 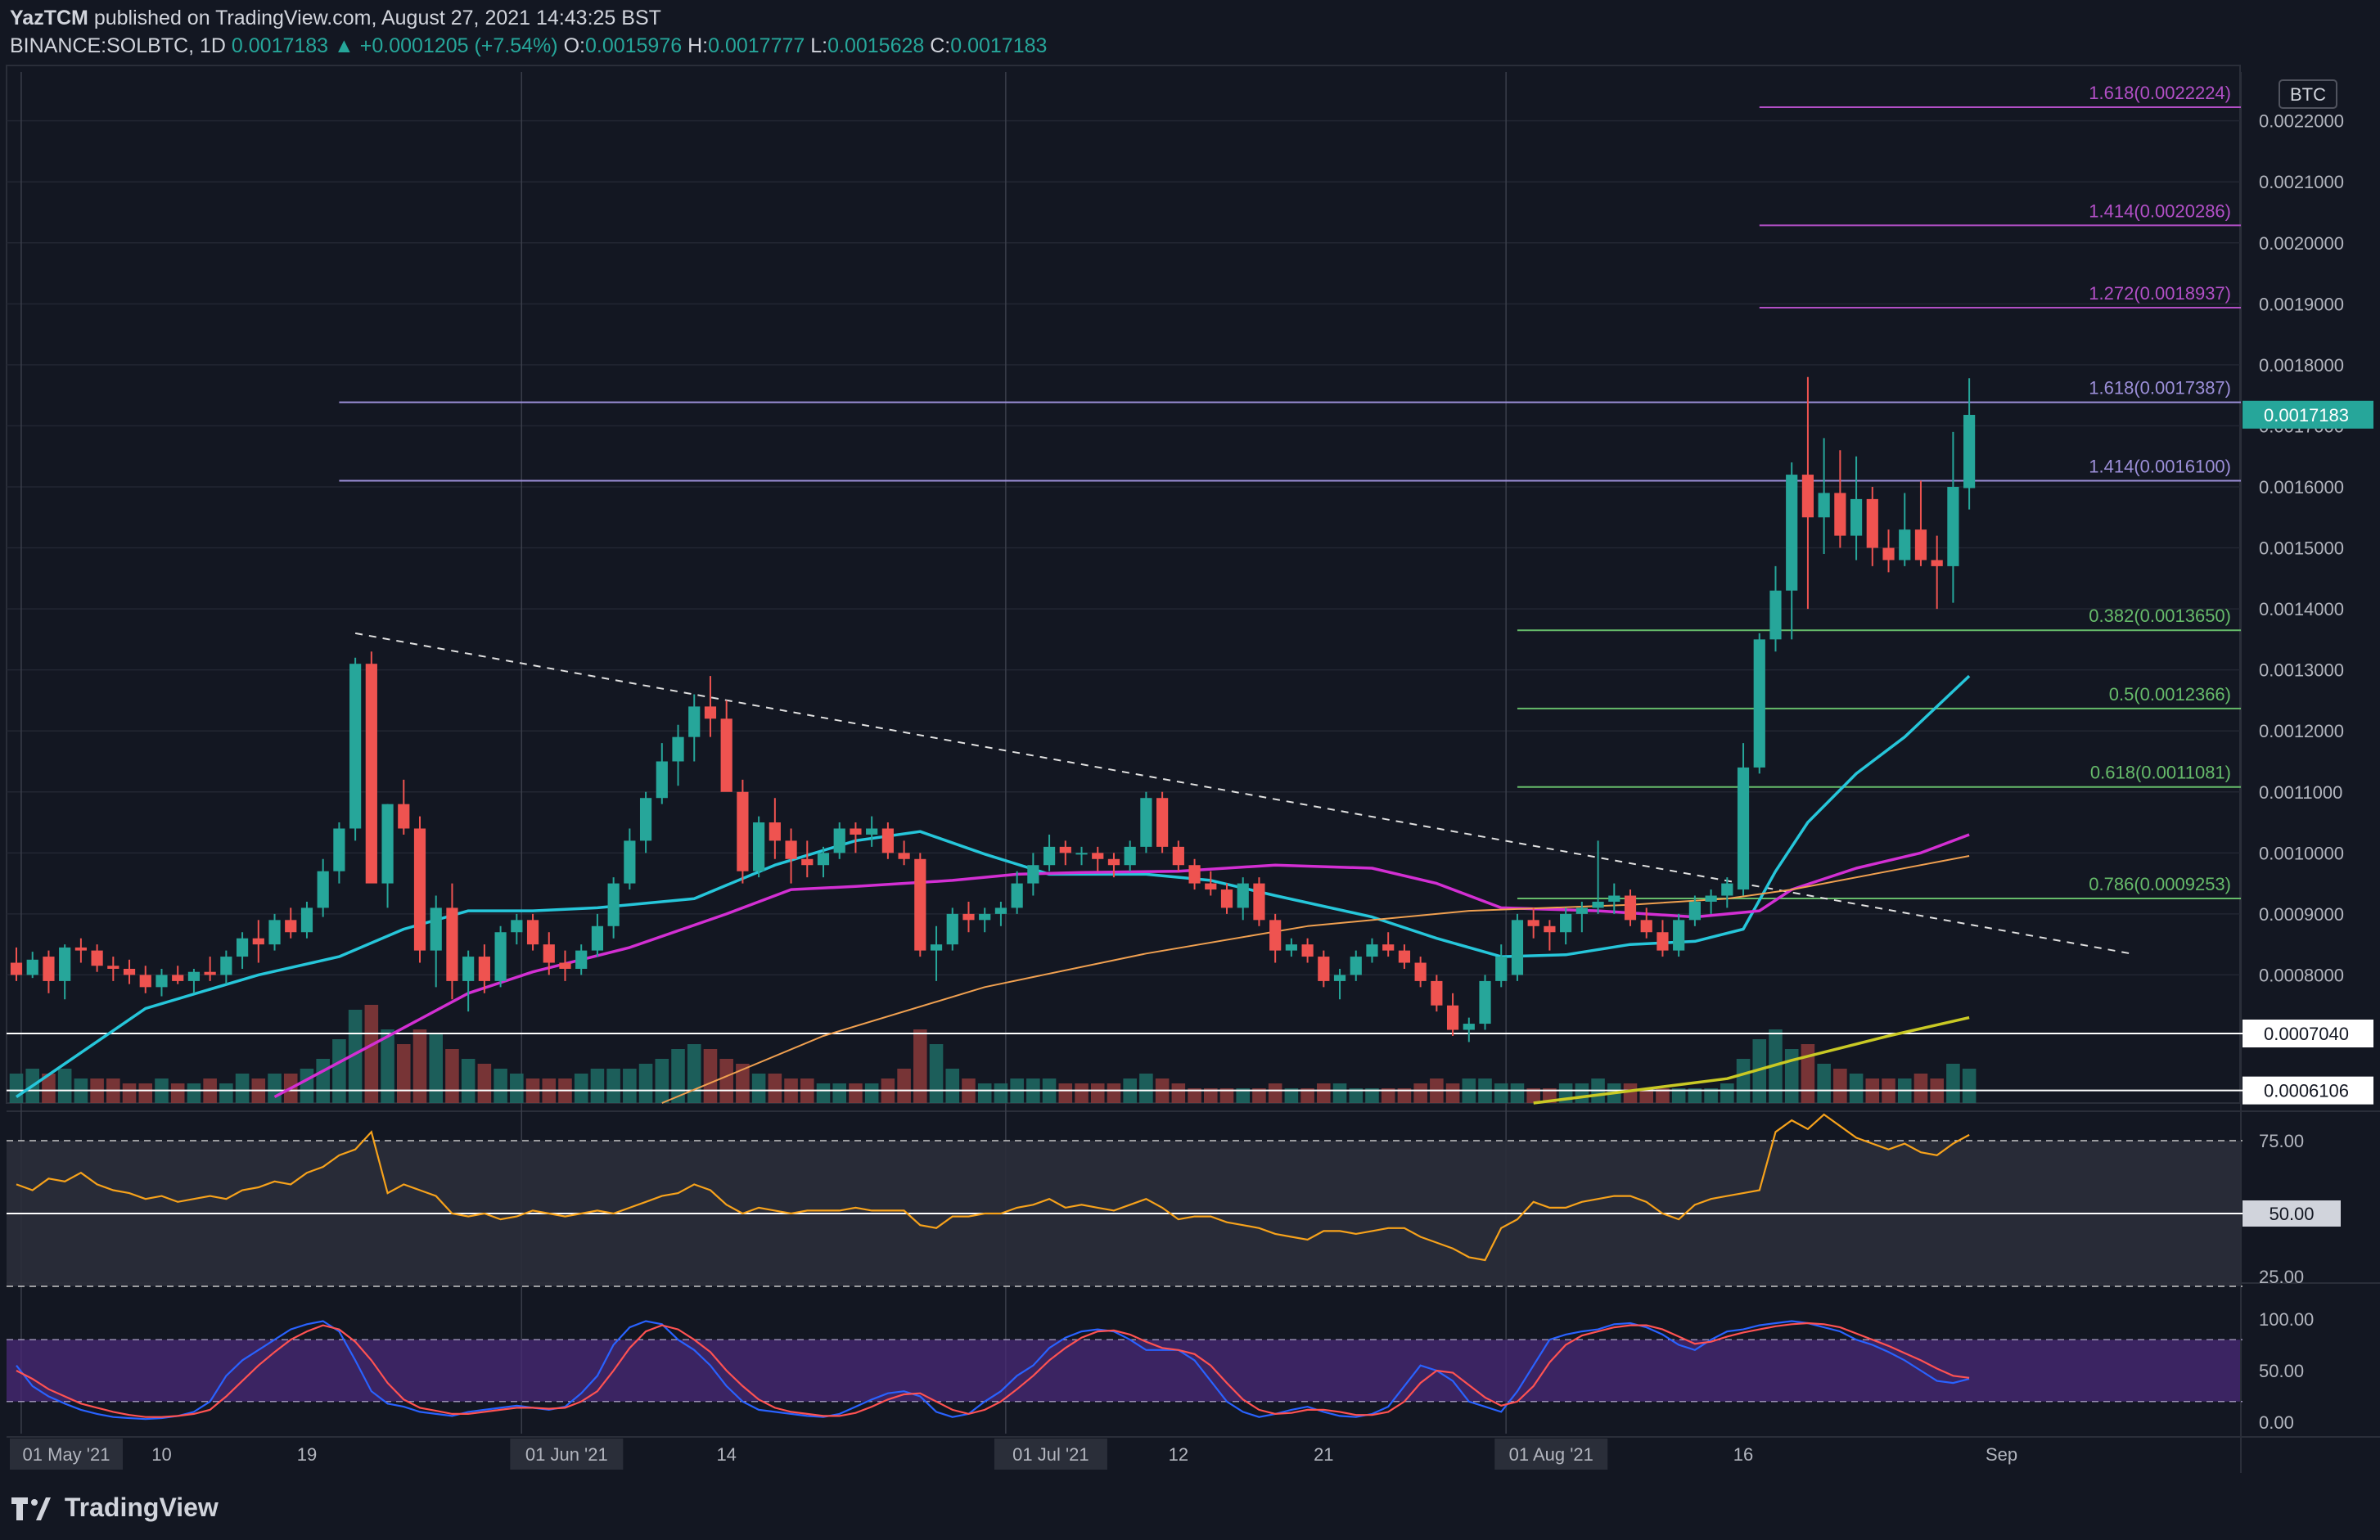 I want to click on currency-badge-box, so click(x=2308, y=94).